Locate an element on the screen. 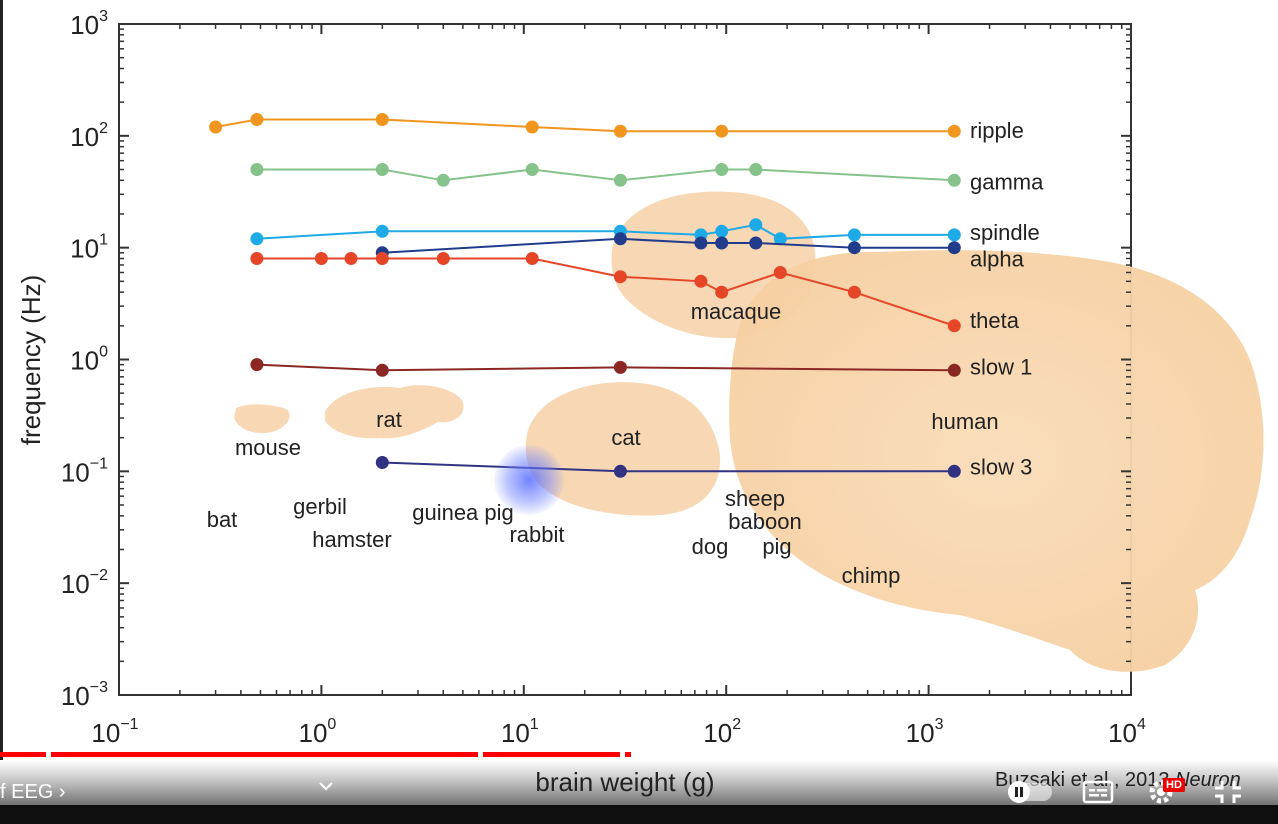  animal-label-macaque: macaque is located at coordinates (736, 311).